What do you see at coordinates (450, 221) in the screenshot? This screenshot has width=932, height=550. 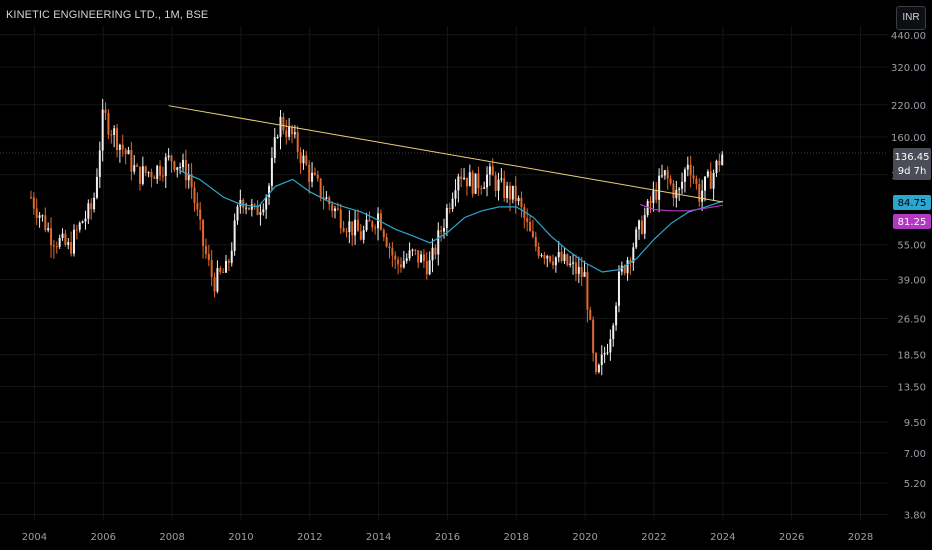 I see `moving-average-blue` at bounding box center [450, 221].